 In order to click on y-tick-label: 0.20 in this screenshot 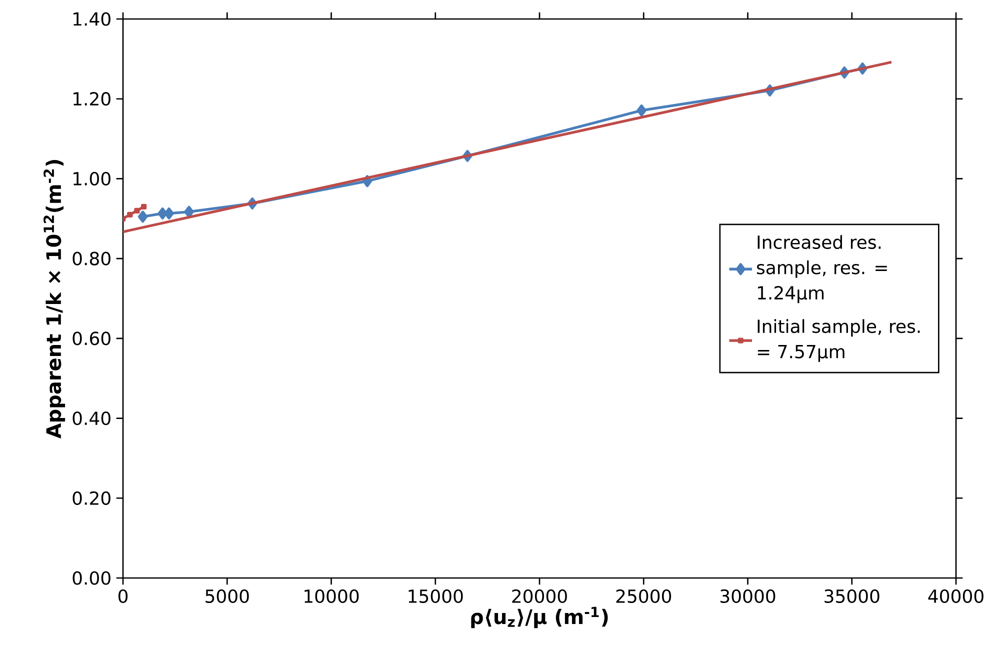, I will do `click(91, 498)`.